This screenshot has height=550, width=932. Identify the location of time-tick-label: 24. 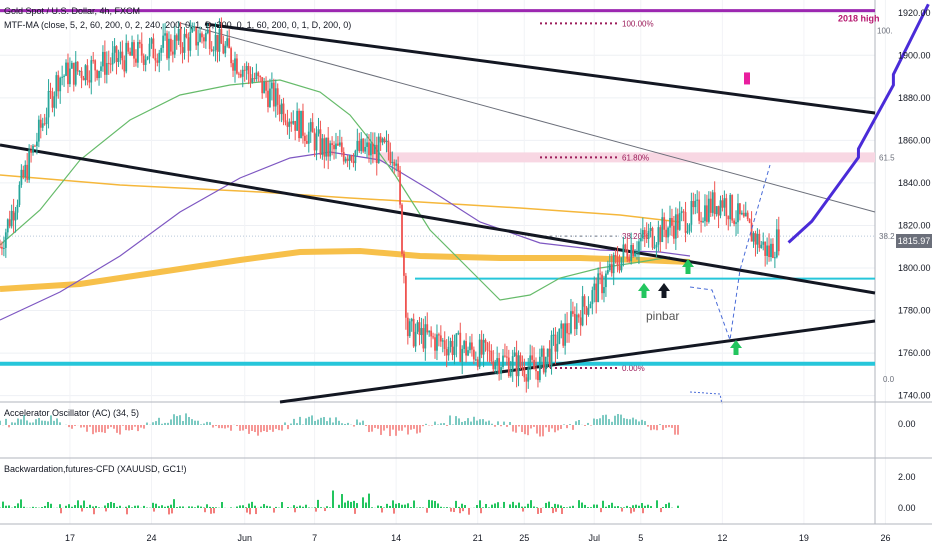
(151, 538).